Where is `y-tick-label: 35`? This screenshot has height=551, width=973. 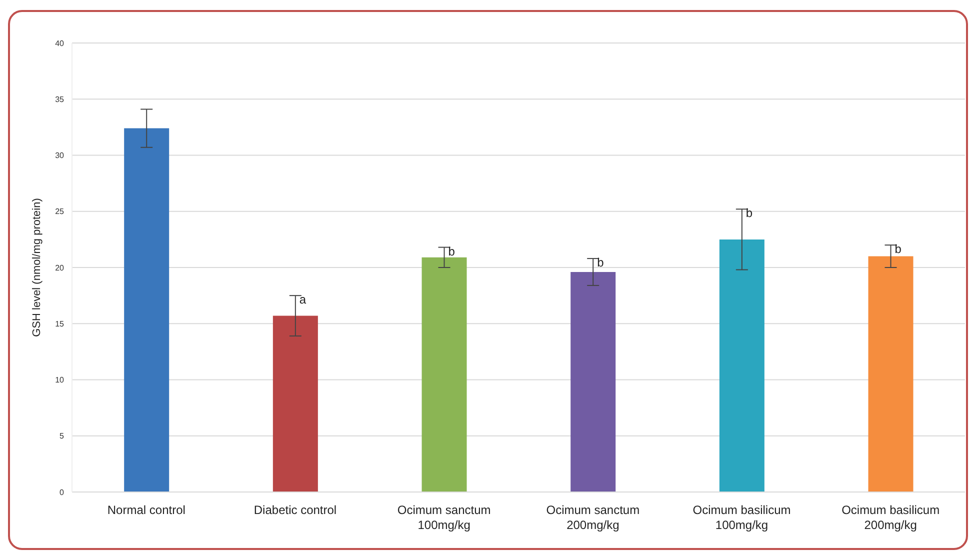 y-tick-label: 35 is located at coordinates (60, 99).